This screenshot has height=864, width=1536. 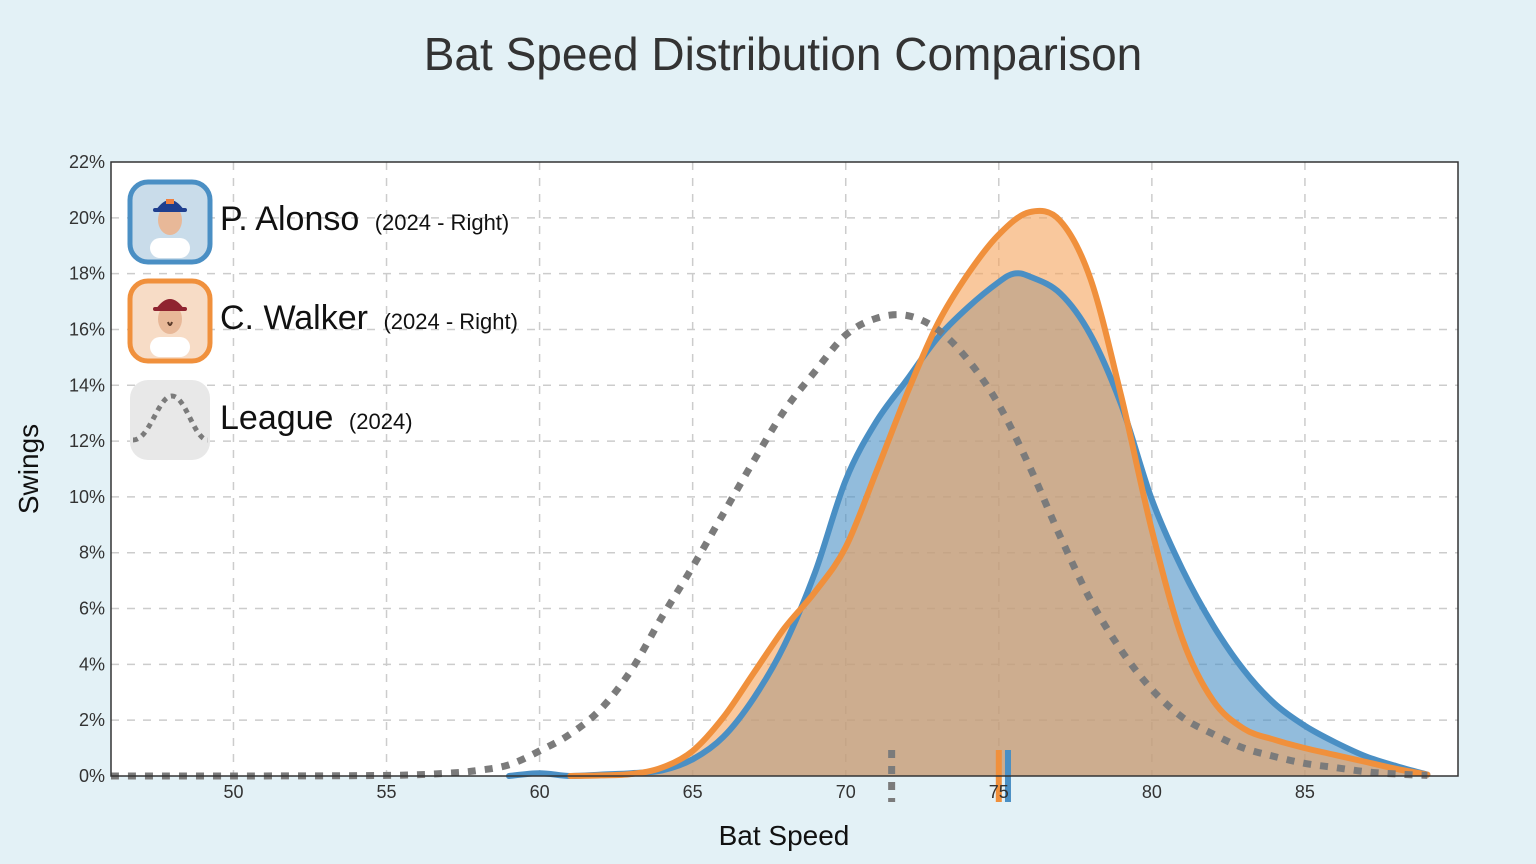 I want to click on legend-detail-alonso: (2024 - Right), so click(x=442, y=222).